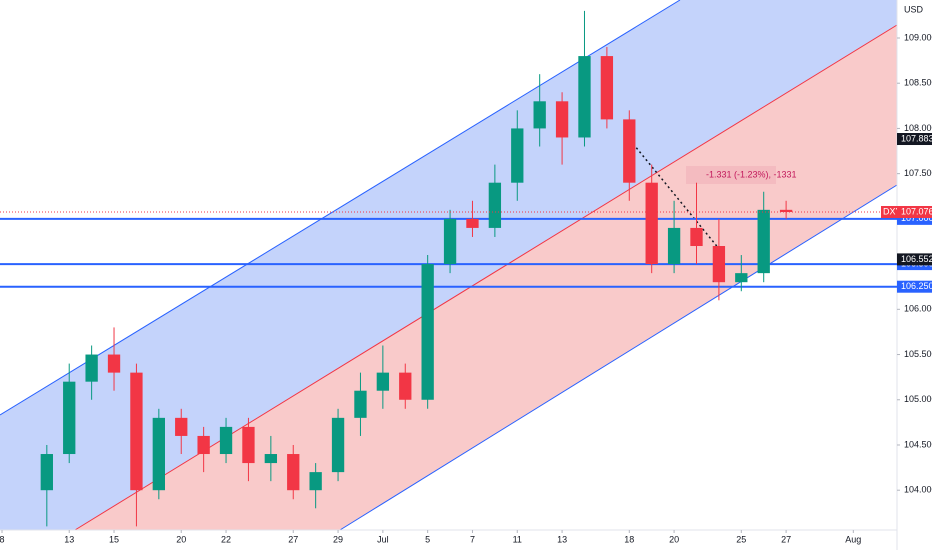  I want to click on last-price-tag, so click(914, 212).